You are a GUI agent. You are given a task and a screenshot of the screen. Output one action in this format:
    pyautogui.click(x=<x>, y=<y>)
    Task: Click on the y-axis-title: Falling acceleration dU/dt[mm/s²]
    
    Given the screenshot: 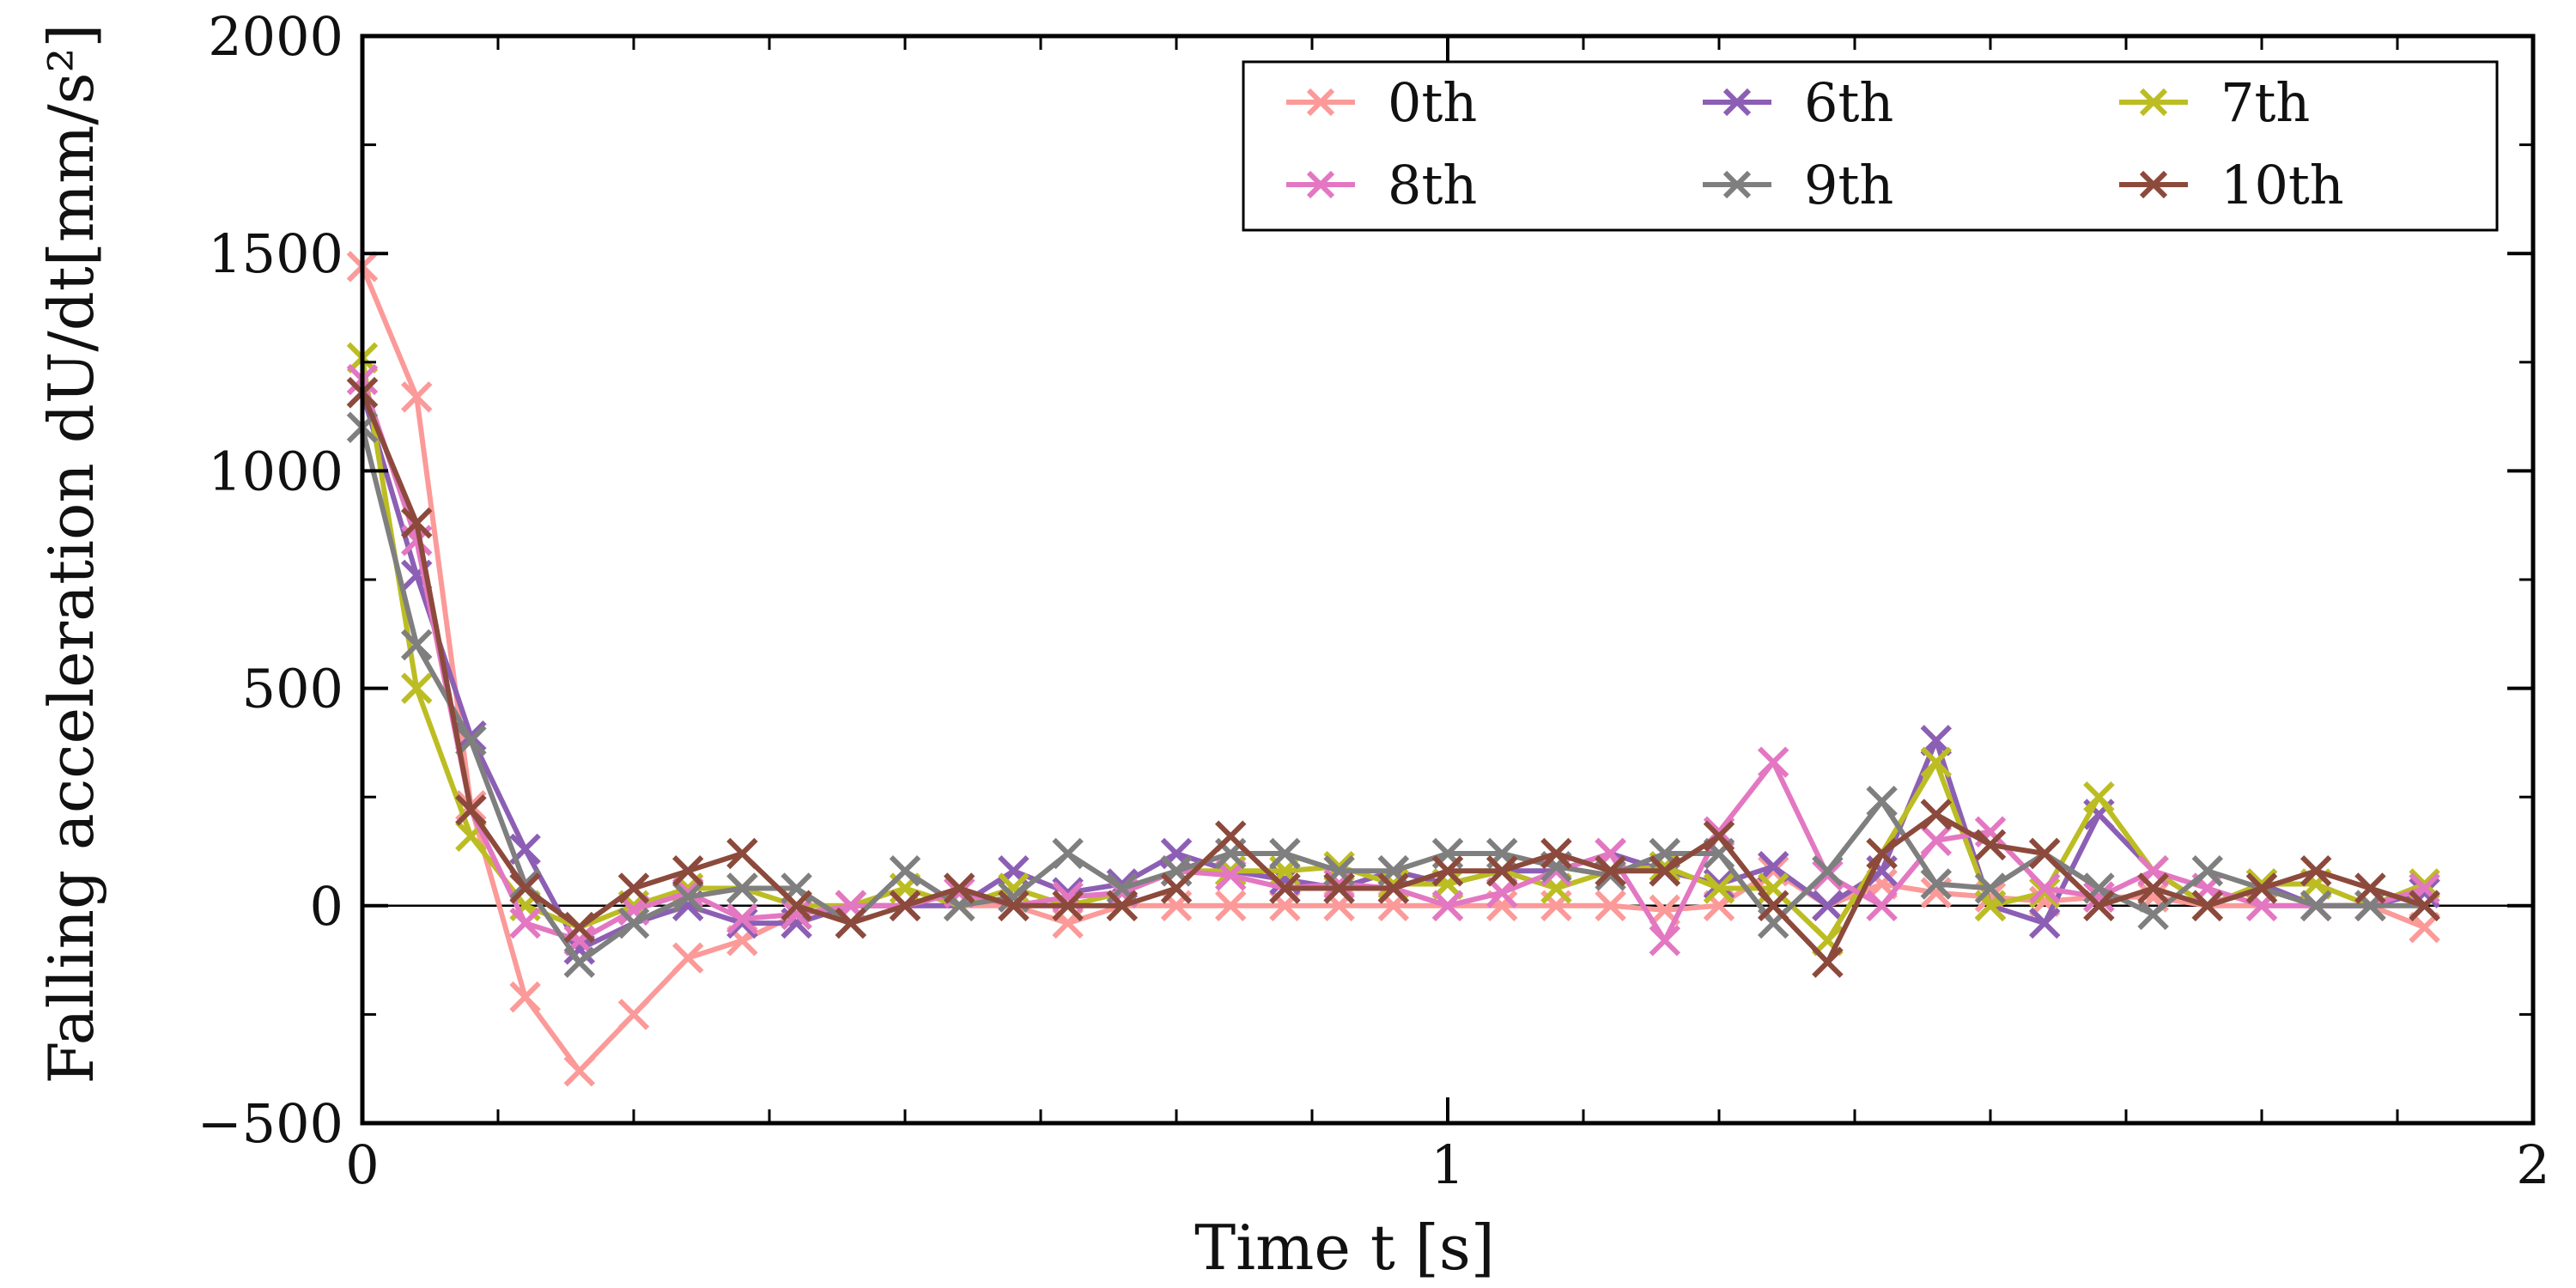 What is the action you would take?
    pyautogui.click(x=71, y=554)
    